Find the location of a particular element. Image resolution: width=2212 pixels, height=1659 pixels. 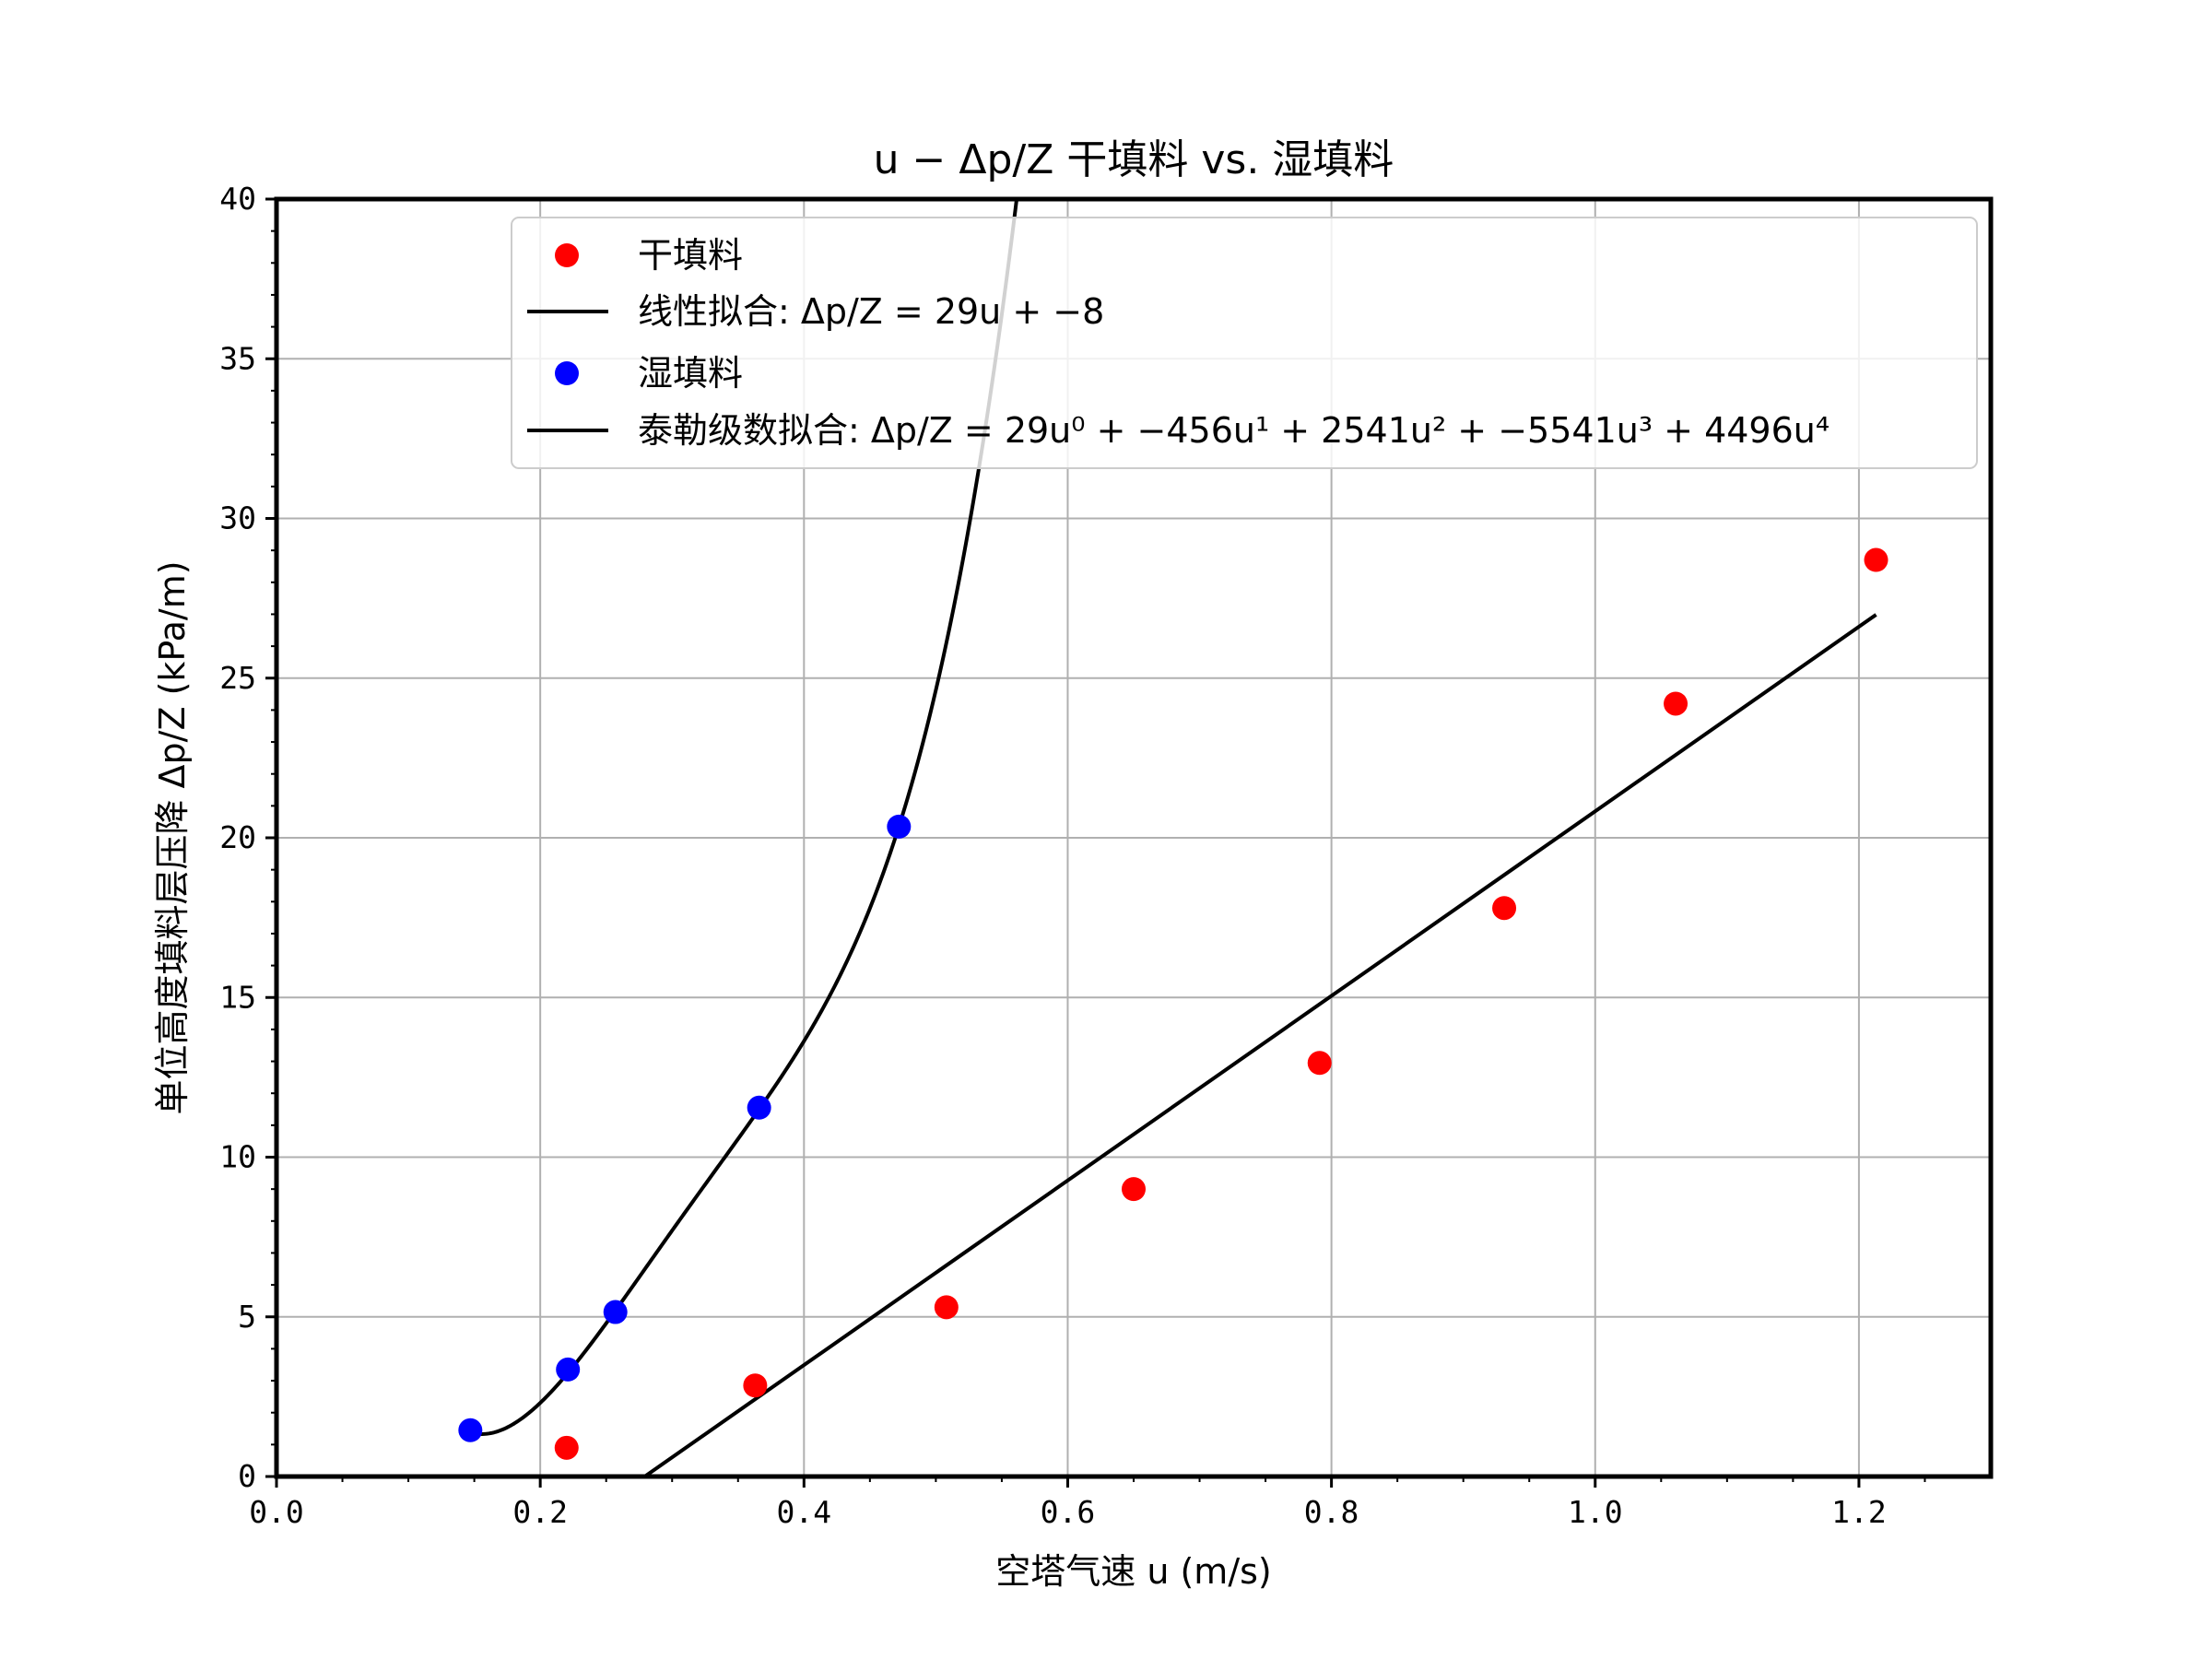

x-tick-label: 0.2 is located at coordinates (540, 1512).